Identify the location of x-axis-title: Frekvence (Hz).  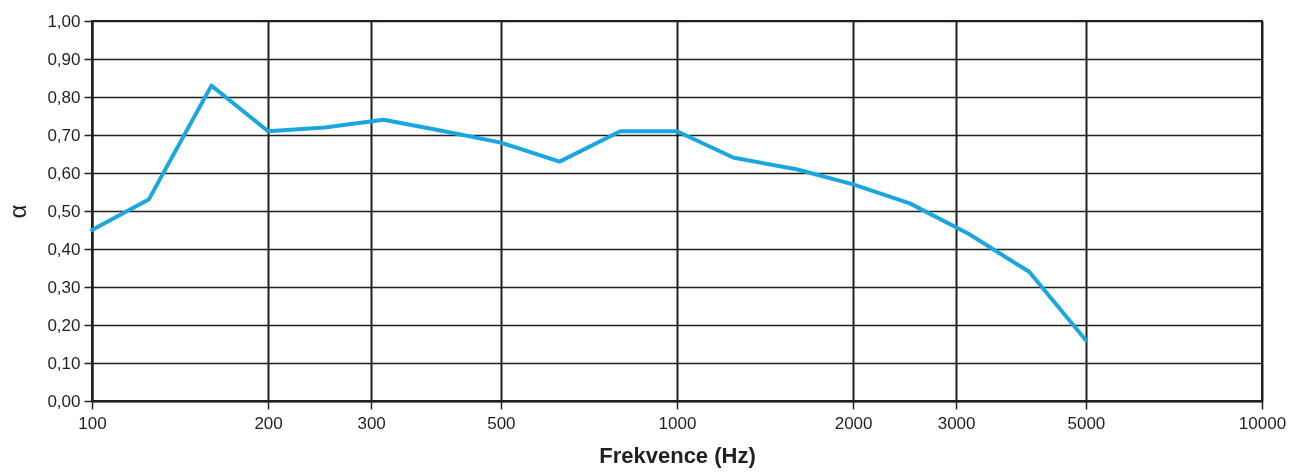
(677, 455).